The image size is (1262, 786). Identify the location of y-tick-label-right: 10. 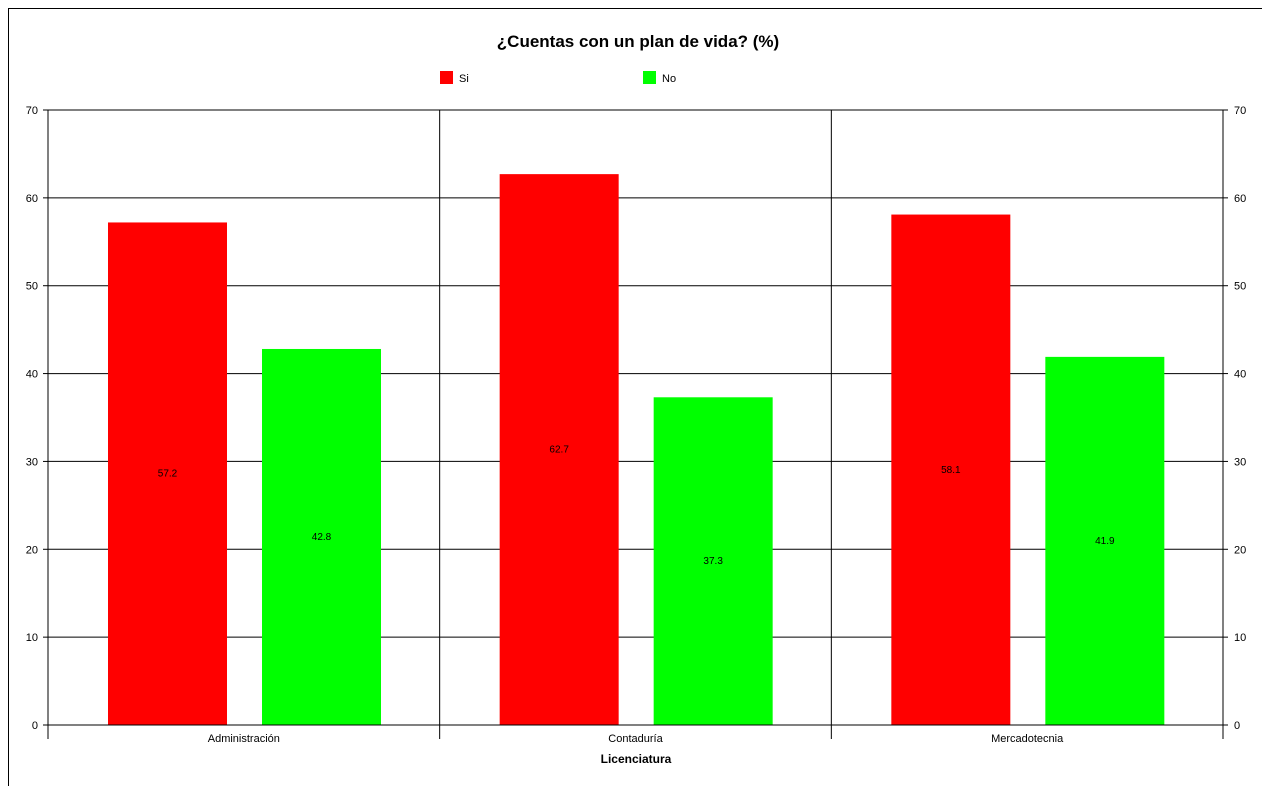
(1240, 638).